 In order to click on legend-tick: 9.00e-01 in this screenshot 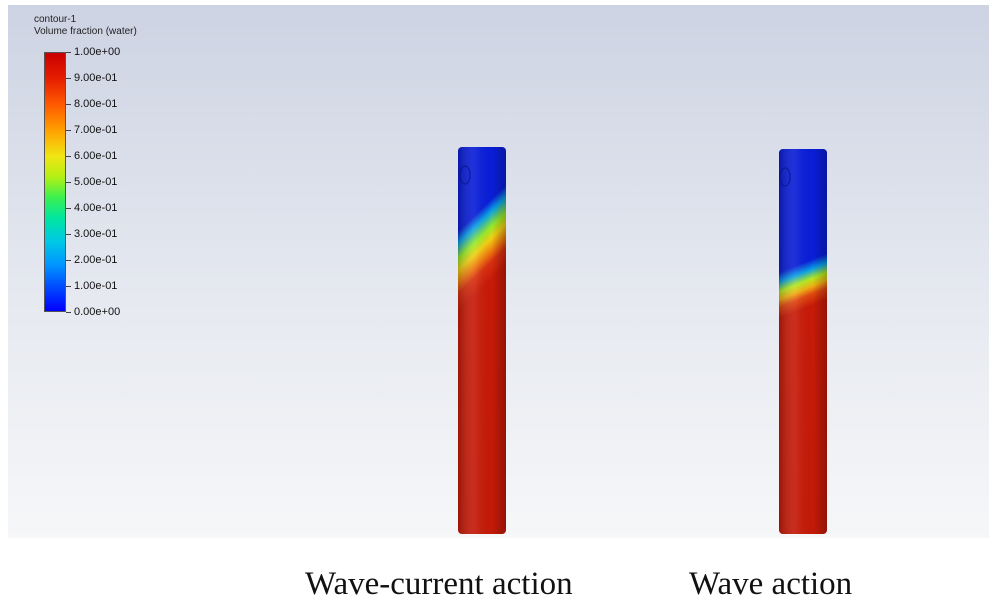, I will do `click(91, 78)`.